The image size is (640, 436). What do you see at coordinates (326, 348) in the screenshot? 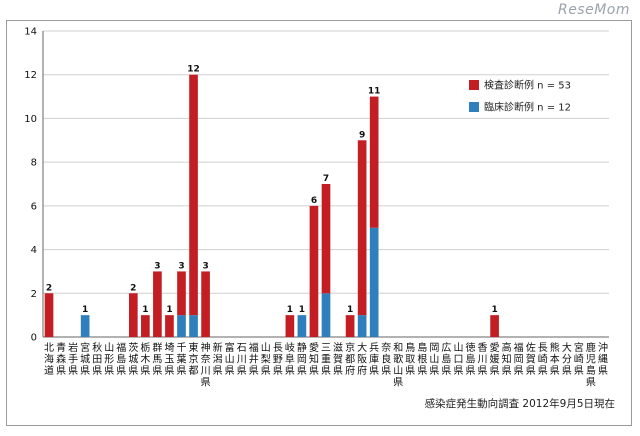
I see `x-tick-label: 三` at bounding box center [326, 348].